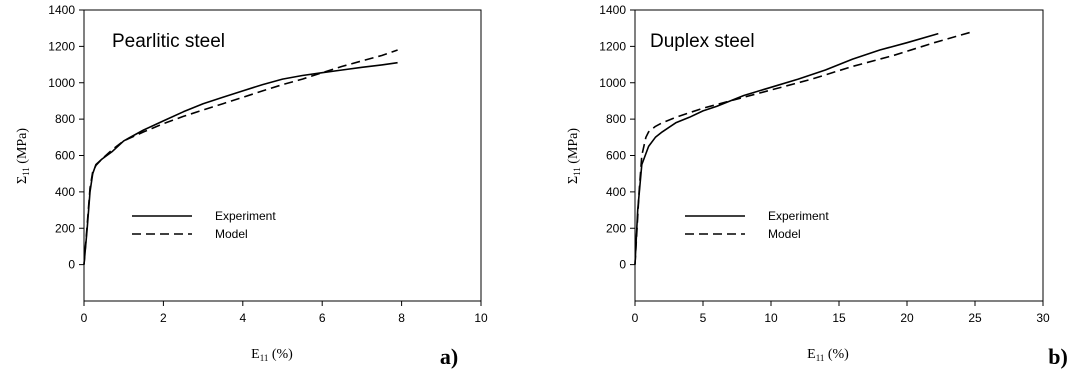  I want to click on x-tick-label: 6, so click(322, 318).